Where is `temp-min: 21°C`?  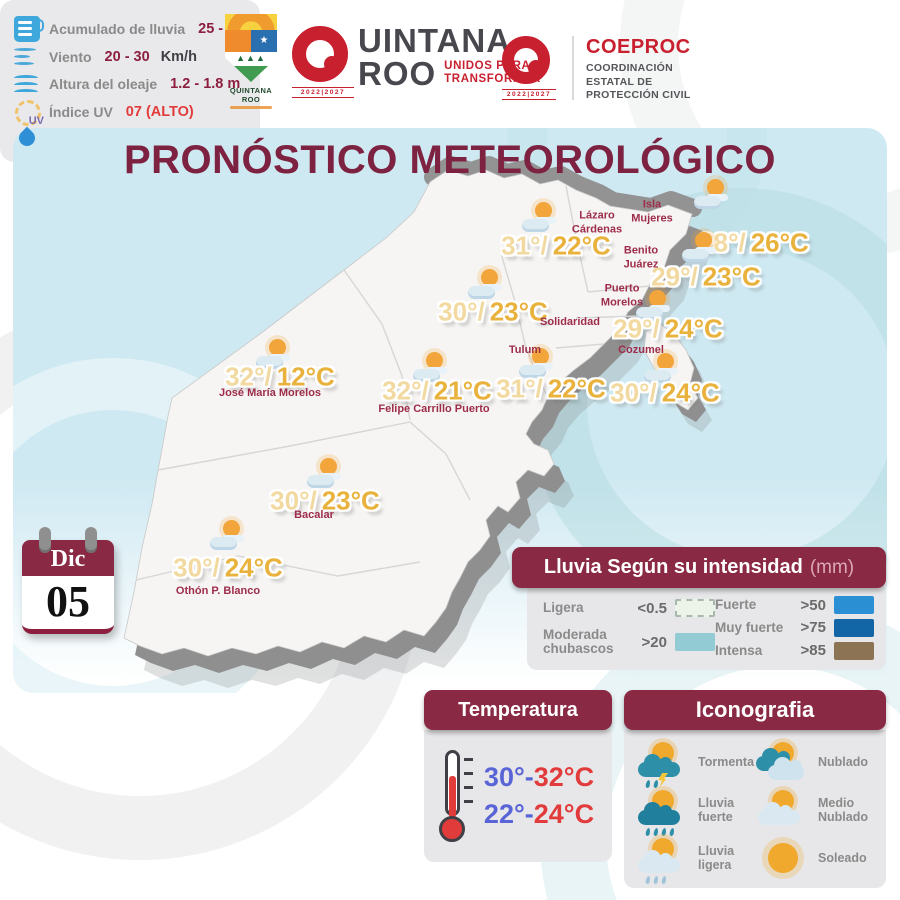
temp-min: 21°C is located at coordinates (462, 390).